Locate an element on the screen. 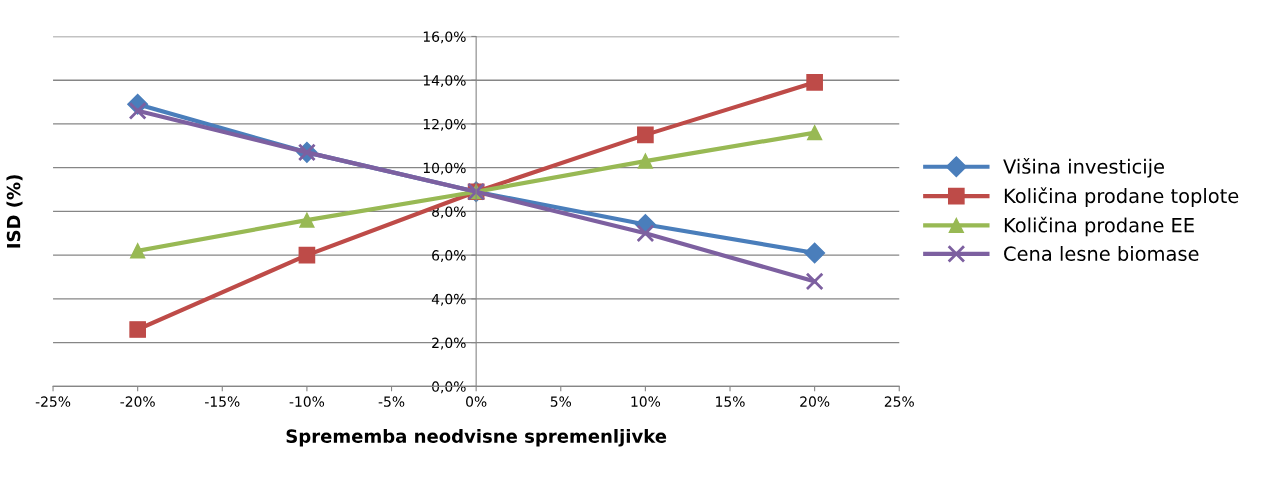 This screenshot has width=1263, height=486. y-axis-title: ISD (%) is located at coordinates (14, 211).